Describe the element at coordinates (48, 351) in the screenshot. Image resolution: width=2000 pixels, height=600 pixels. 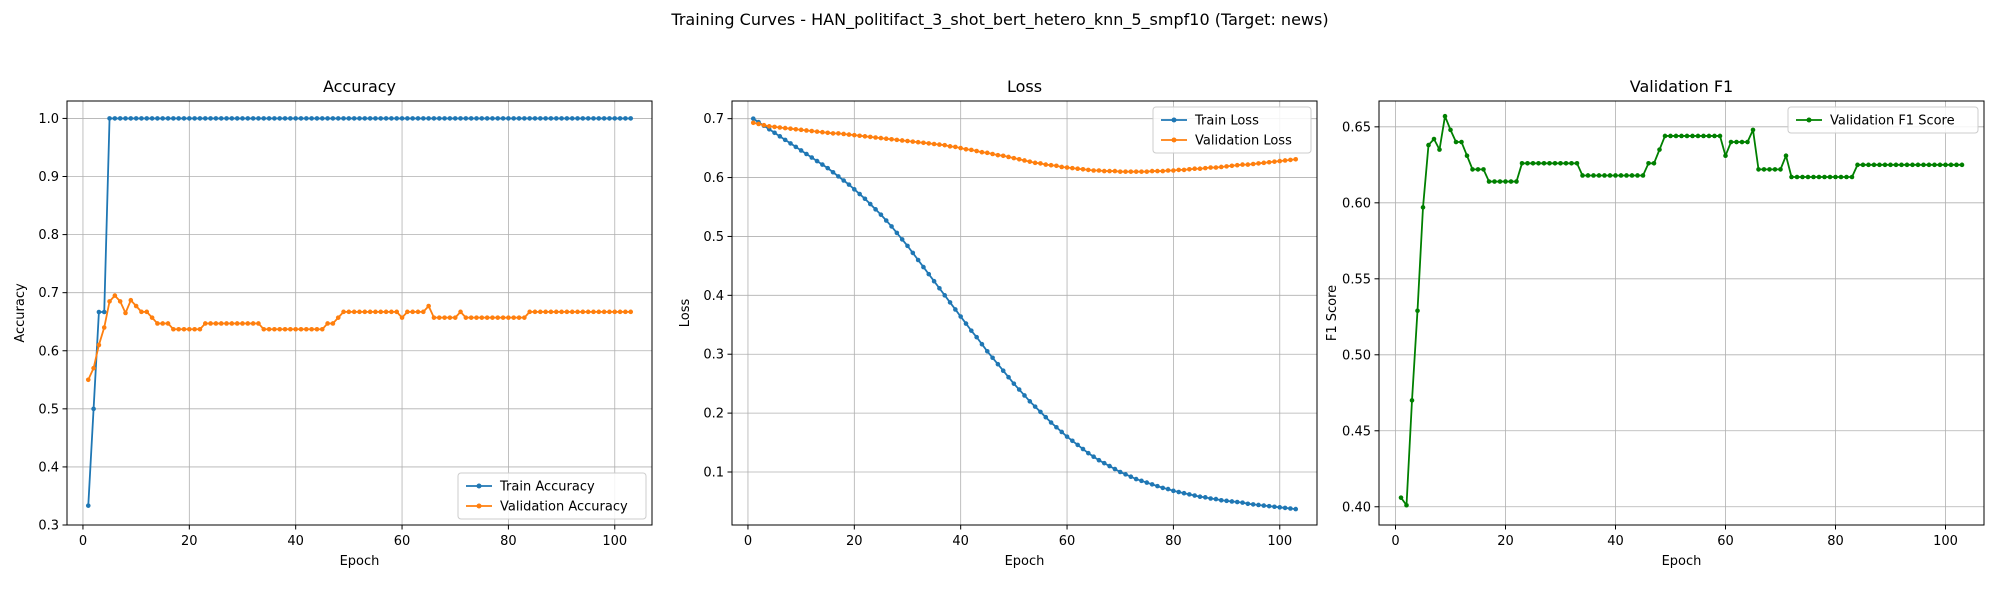
I see `y-tick-label: 0.6` at that location.